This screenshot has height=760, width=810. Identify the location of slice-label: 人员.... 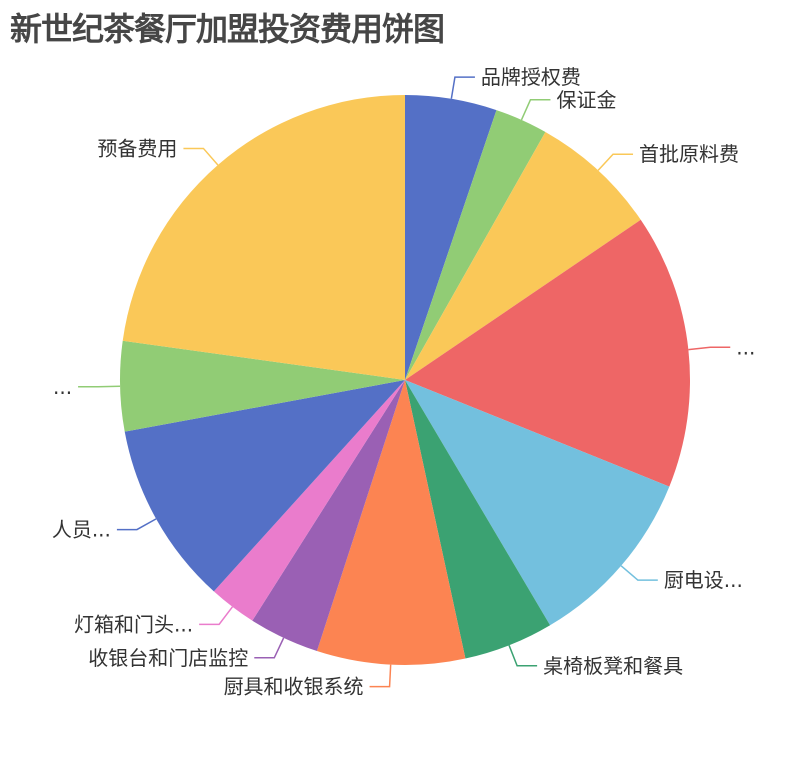
(81, 530).